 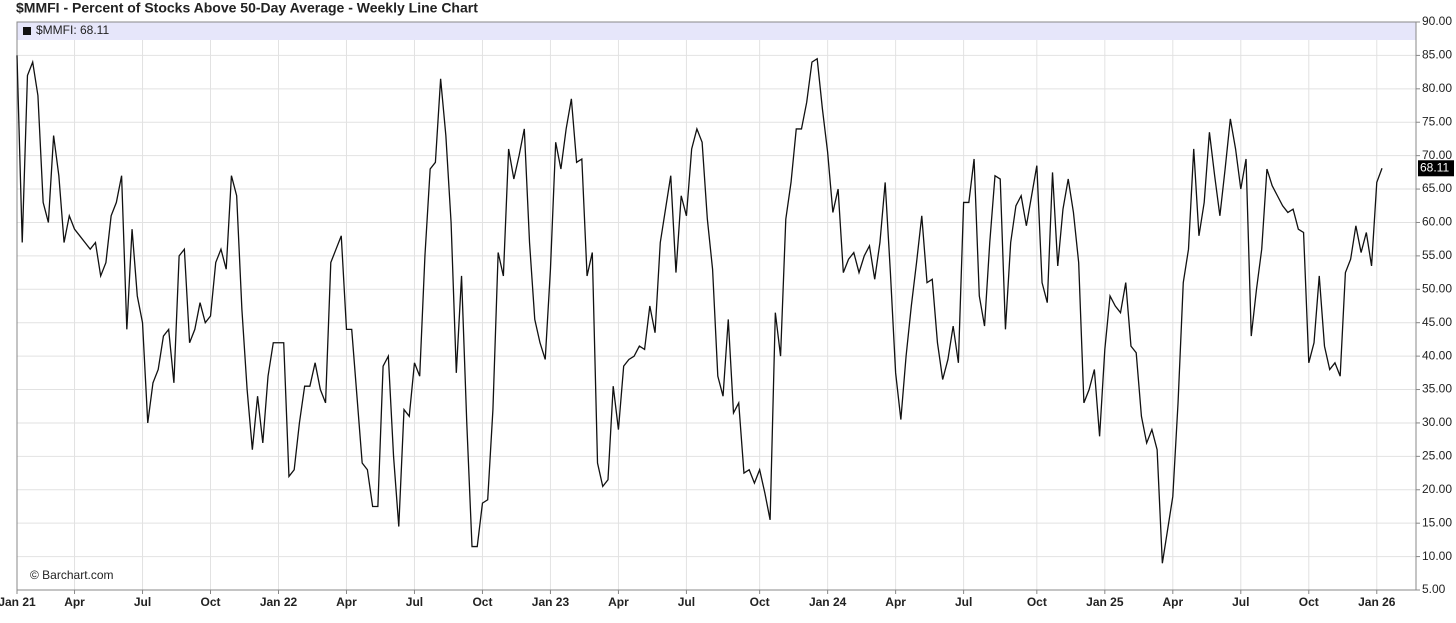 What do you see at coordinates (1437, 188) in the screenshot?
I see `y-tick-label: 65.00` at bounding box center [1437, 188].